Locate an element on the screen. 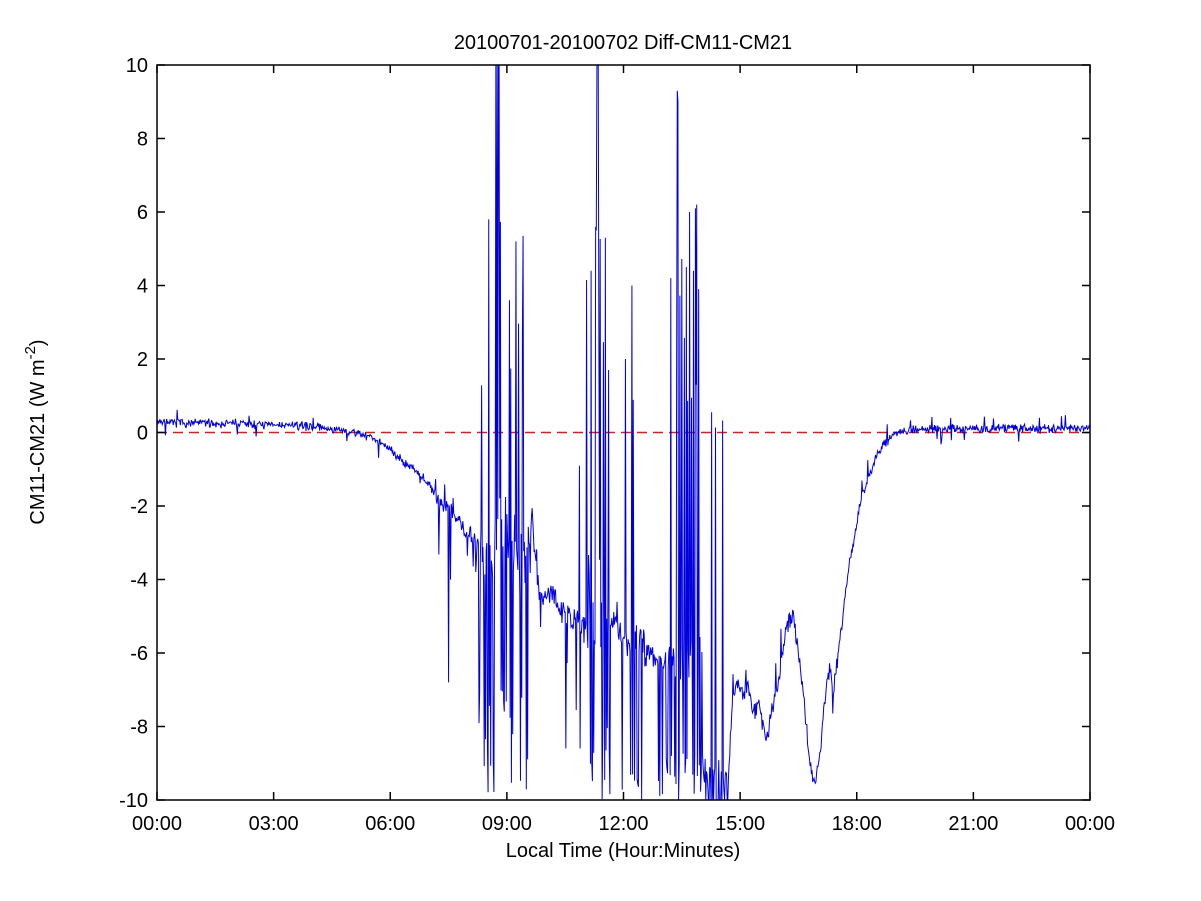 This screenshot has width=1201, height=901. y-tick-label: 8 is located at coordinates (142, 140).